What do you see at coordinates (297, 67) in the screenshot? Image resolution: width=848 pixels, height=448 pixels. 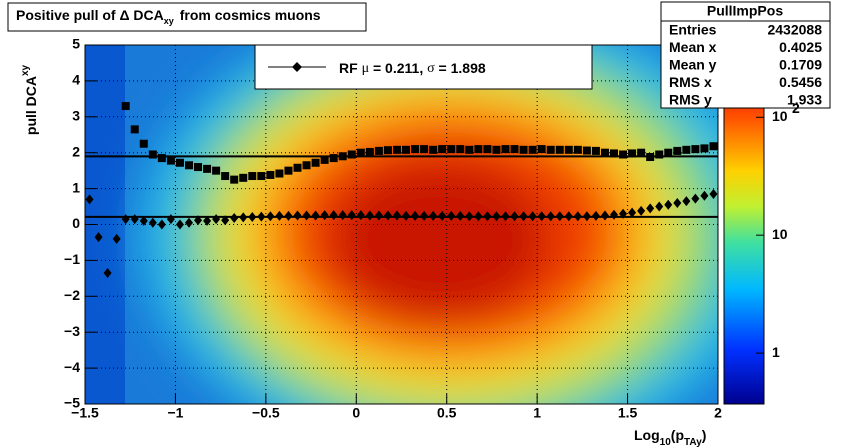 I see `legend-marker` at bounding box center [297, 67].